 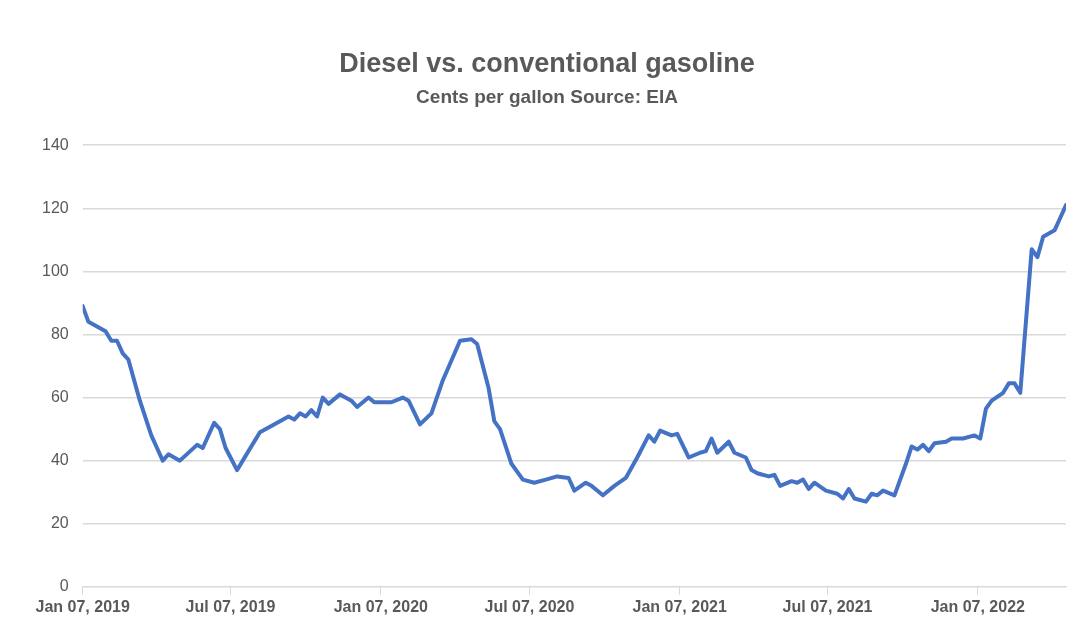 I want to click on y-tick-label: 80, so click(x=59, y=333).